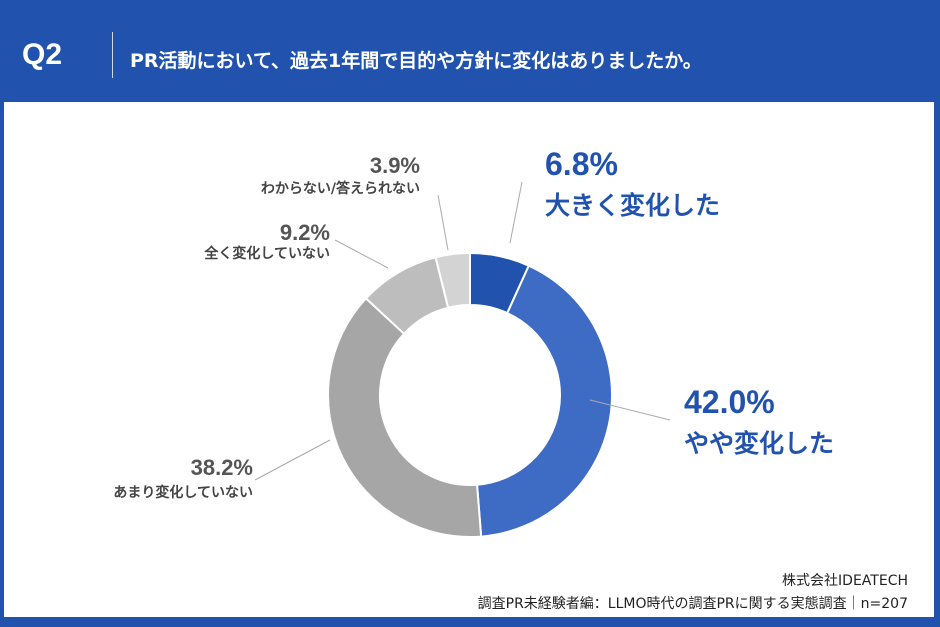  I want to click on label-pct-2: 38.2%, so click(221, 467).